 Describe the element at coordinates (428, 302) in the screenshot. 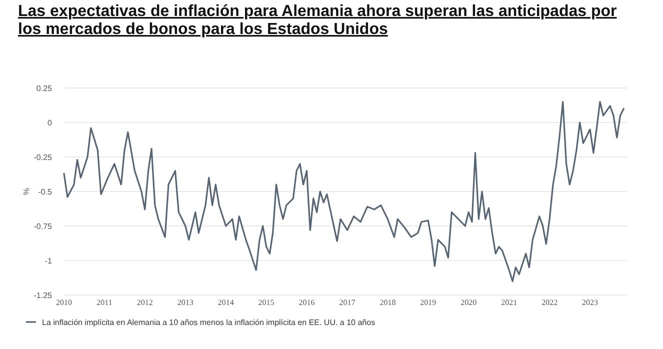

I see `x-tick-label: 2019` at that location.